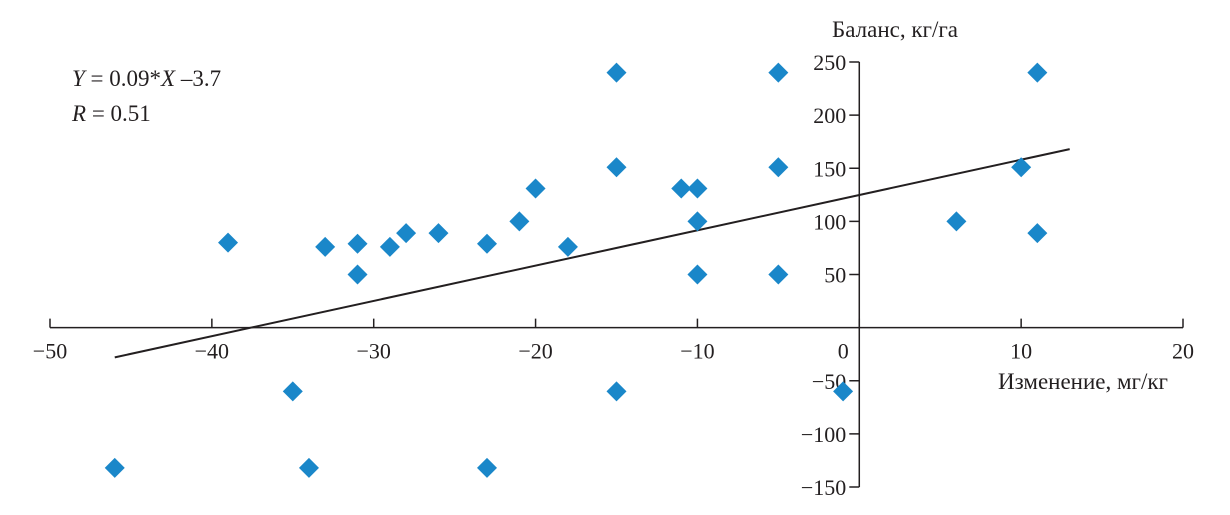 This screenshot has width=1230, height=515. I want to click on y-tick-label: −100, so click(823, 434).